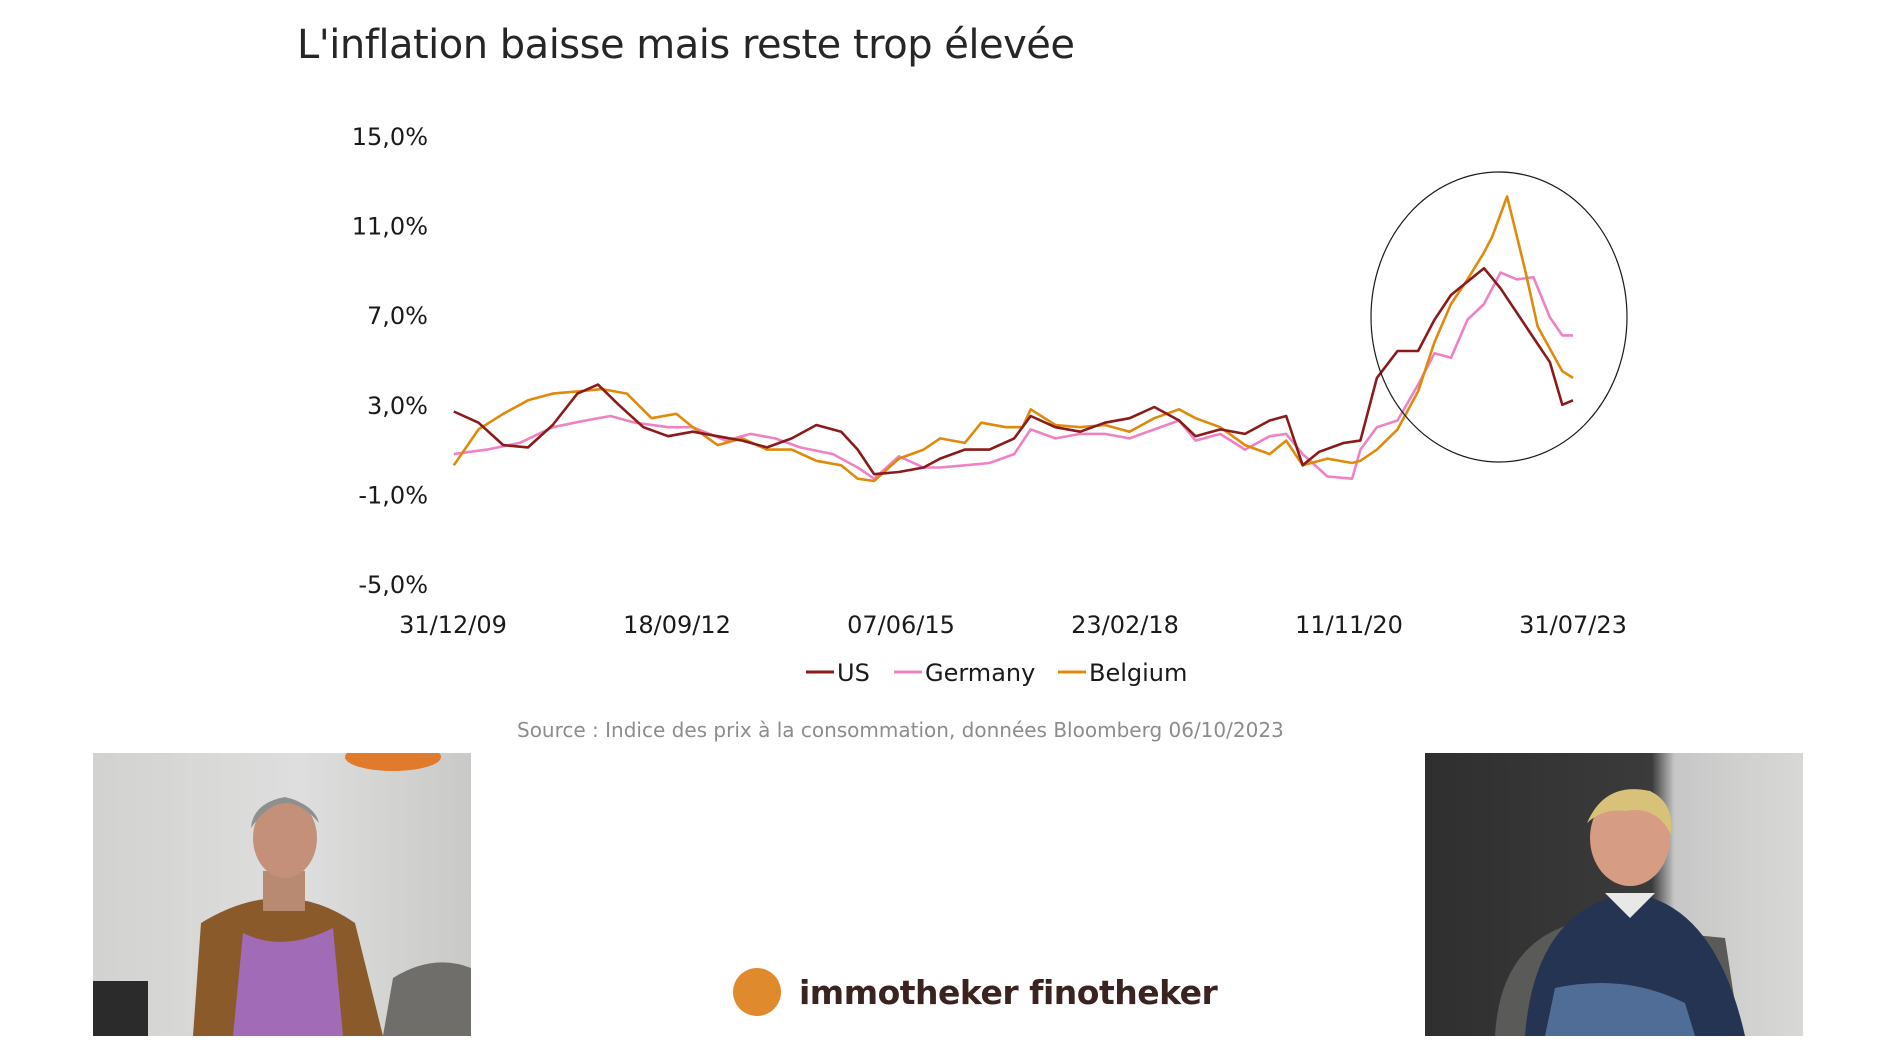 Image resolution: width=1884 pixels, height=1054 pixels. I want to click on y-tick-label: 3,0%, so click(397, 406).